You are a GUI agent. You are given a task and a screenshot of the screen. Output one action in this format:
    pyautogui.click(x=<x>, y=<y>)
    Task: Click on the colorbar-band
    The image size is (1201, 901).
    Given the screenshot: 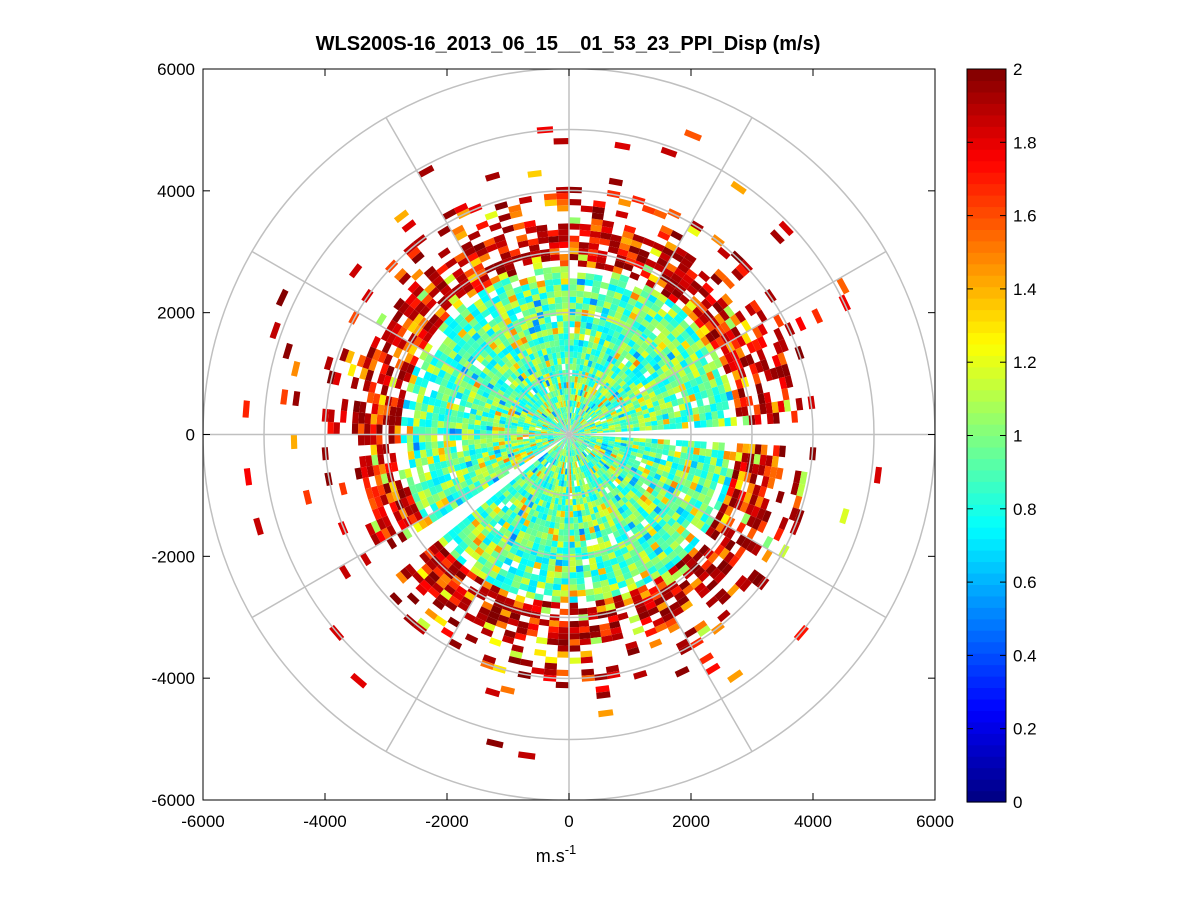 What is the action you would take?
    pyautogui.click(x=986, y=304)
    